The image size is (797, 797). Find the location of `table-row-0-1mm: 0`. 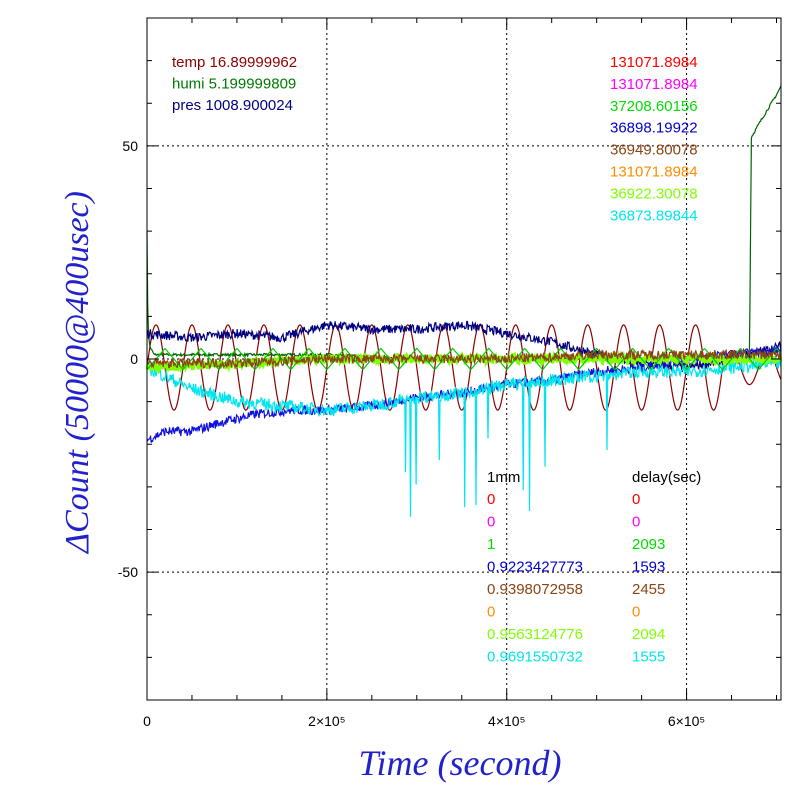

table-row-0-1mm: 0 is located at coordinates (491, 499).